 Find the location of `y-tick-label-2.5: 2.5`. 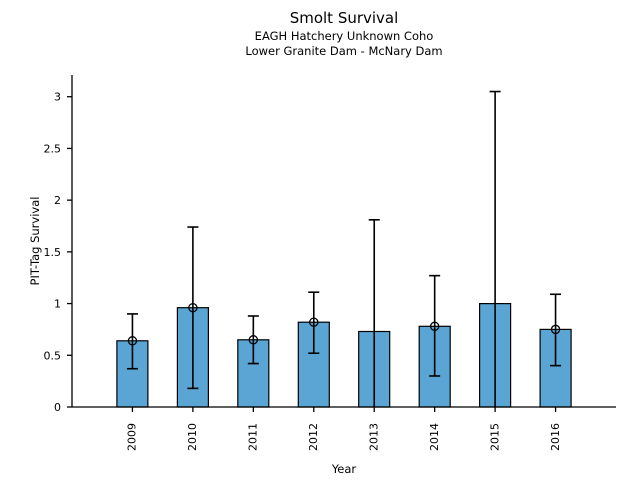

y-tick-label-2.5: 2.5 is located at coordinates (53, 148).